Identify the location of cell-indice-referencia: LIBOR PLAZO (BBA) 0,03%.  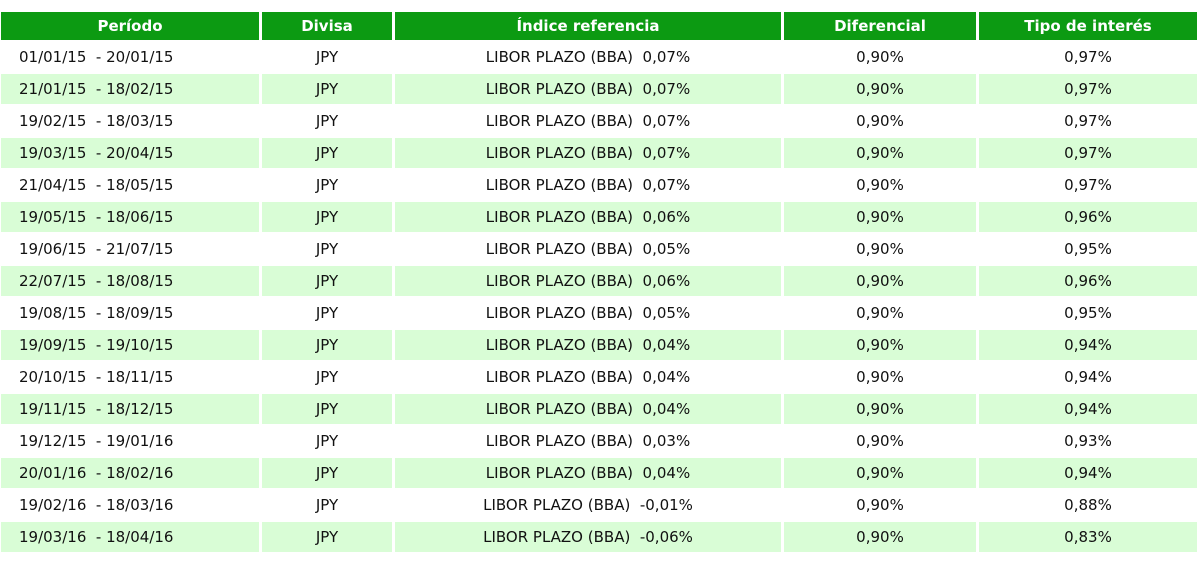
(588, 441).